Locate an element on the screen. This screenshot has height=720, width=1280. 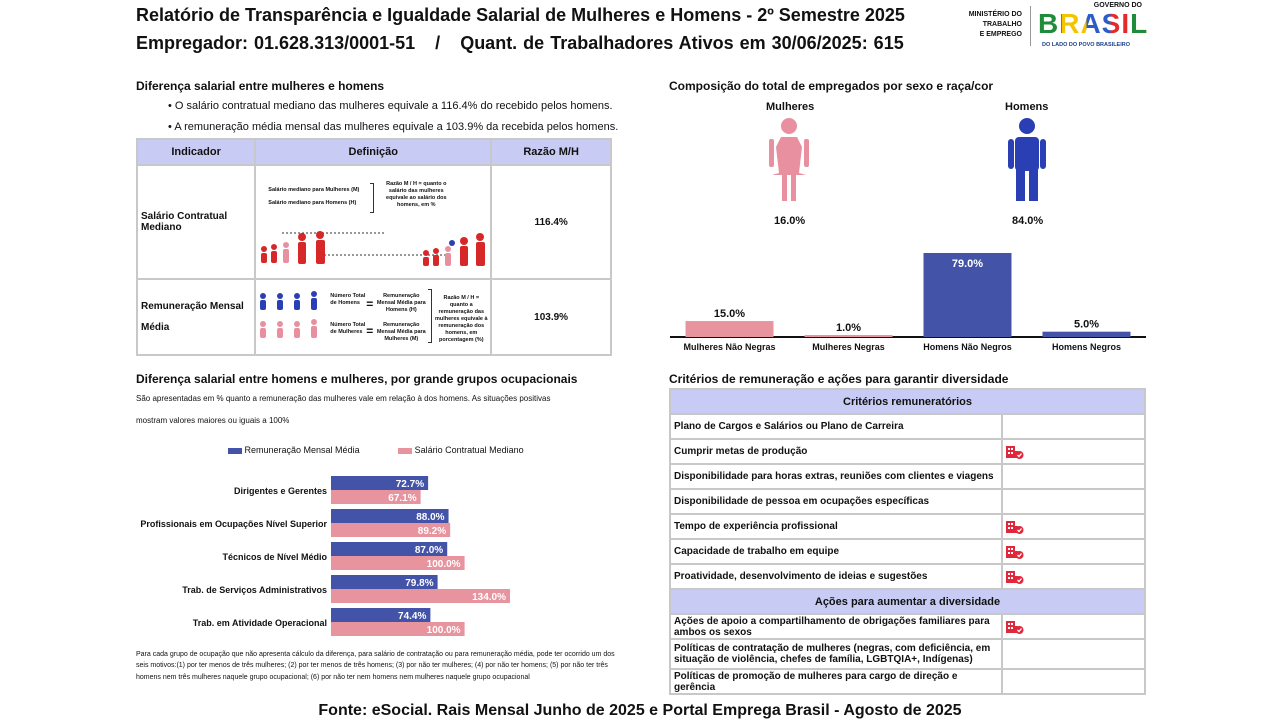
data-label: 134.0% is located at coordinates (489, 597).